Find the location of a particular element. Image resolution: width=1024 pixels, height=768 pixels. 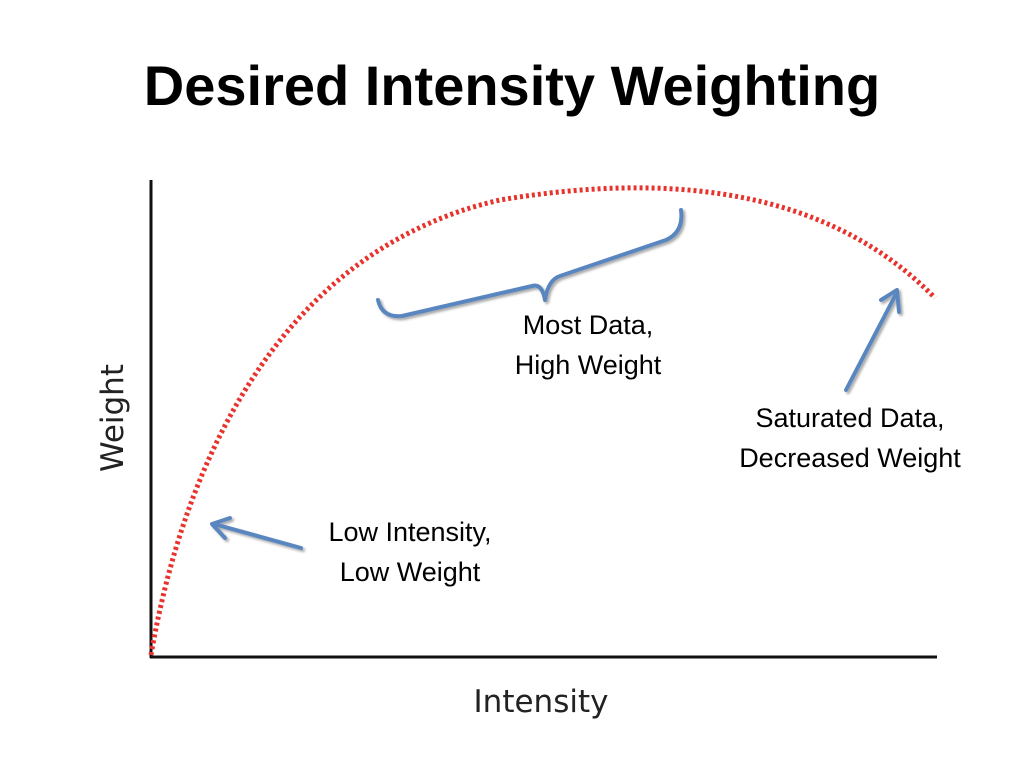

low-intensity-arrow-icon is located at coordinates (256, 533).